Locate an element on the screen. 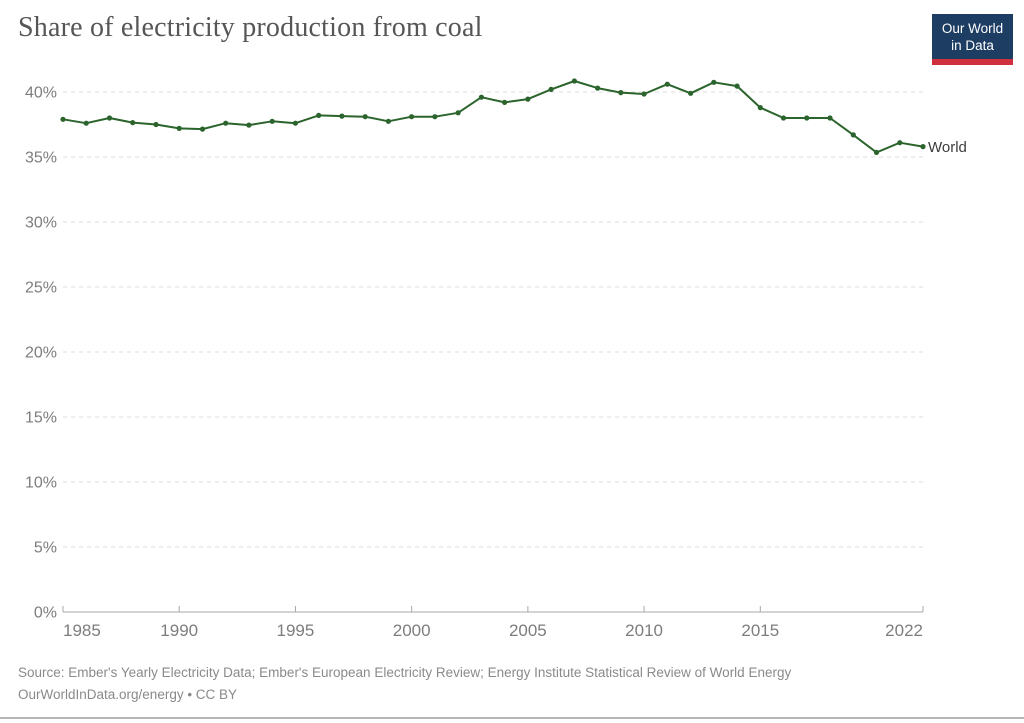 The image size is (1024, 723). data-point-2017 is located at coordinates (807, 118).